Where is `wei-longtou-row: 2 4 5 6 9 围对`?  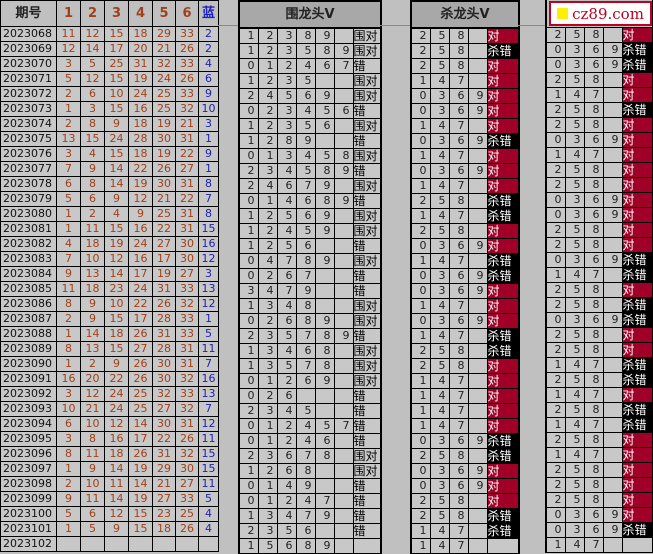
wei-longtou-row: 2 4 5 6 9 围对 is located at coordinates (310, 96).